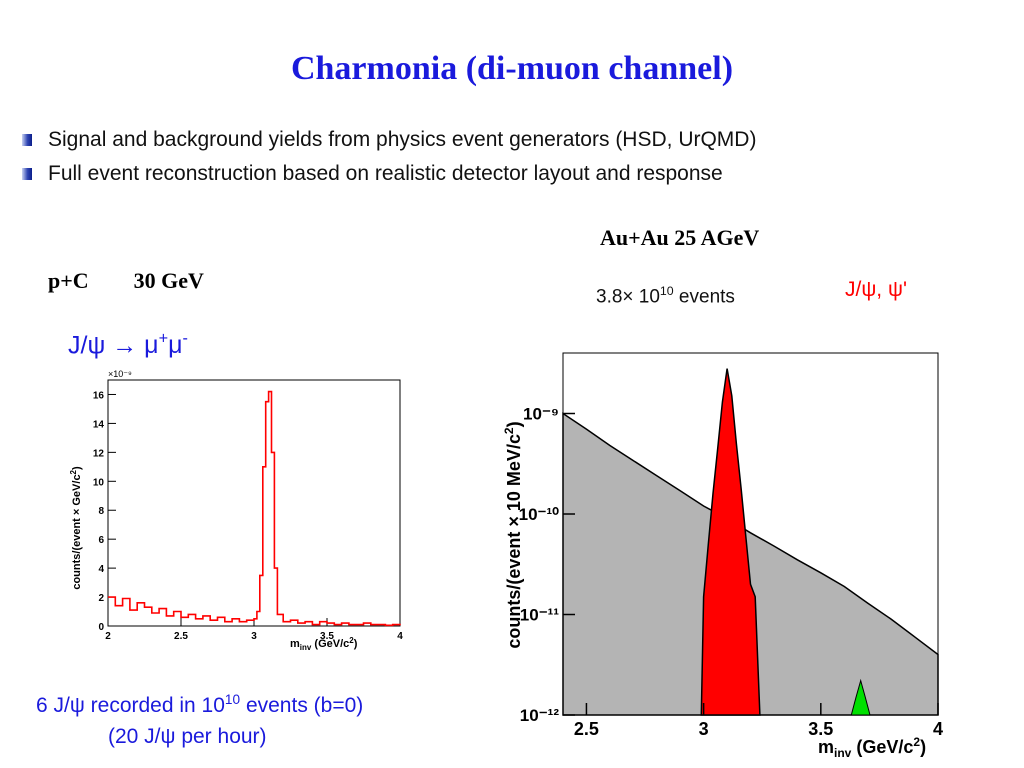 This screenshot has width=1024, height=768. I want to click on left-y-tick-label: 12, so click(99, 453).